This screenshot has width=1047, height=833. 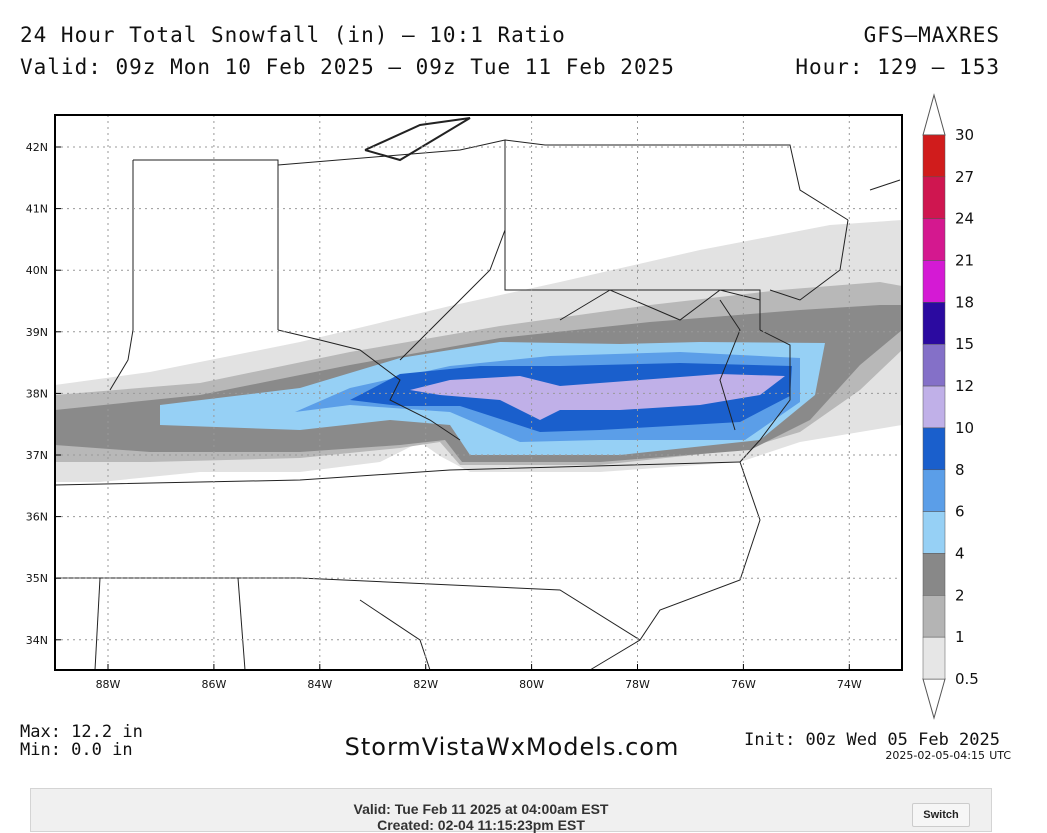 I want to click on colorbar-bottom-arrow, so click(x=934, y=699).